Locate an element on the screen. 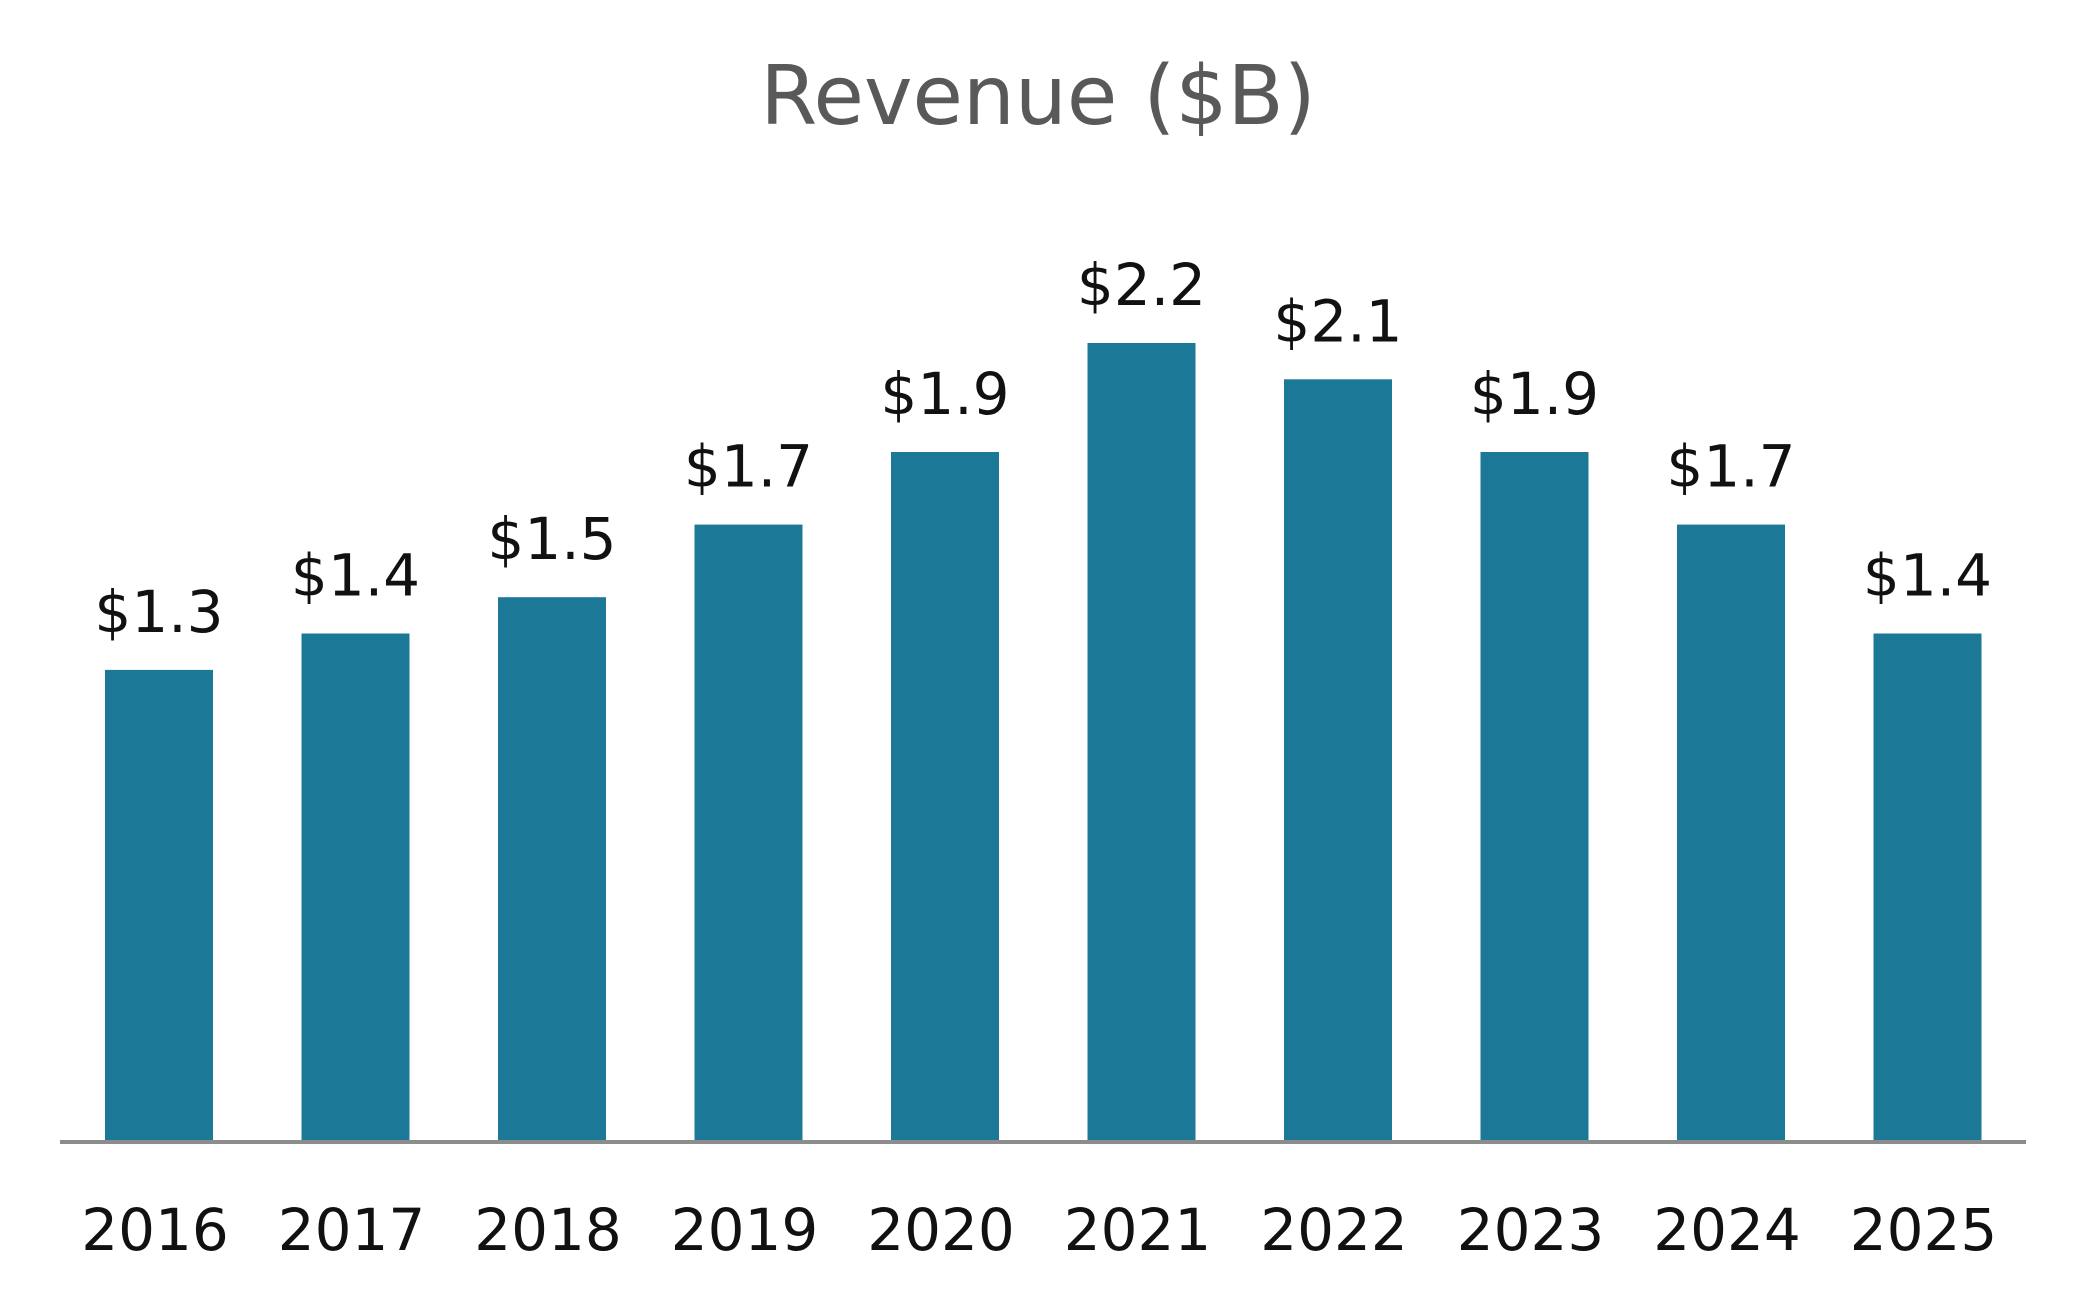  x-tick-label-2024: 2024 is located at coordinates (1727, 1230).